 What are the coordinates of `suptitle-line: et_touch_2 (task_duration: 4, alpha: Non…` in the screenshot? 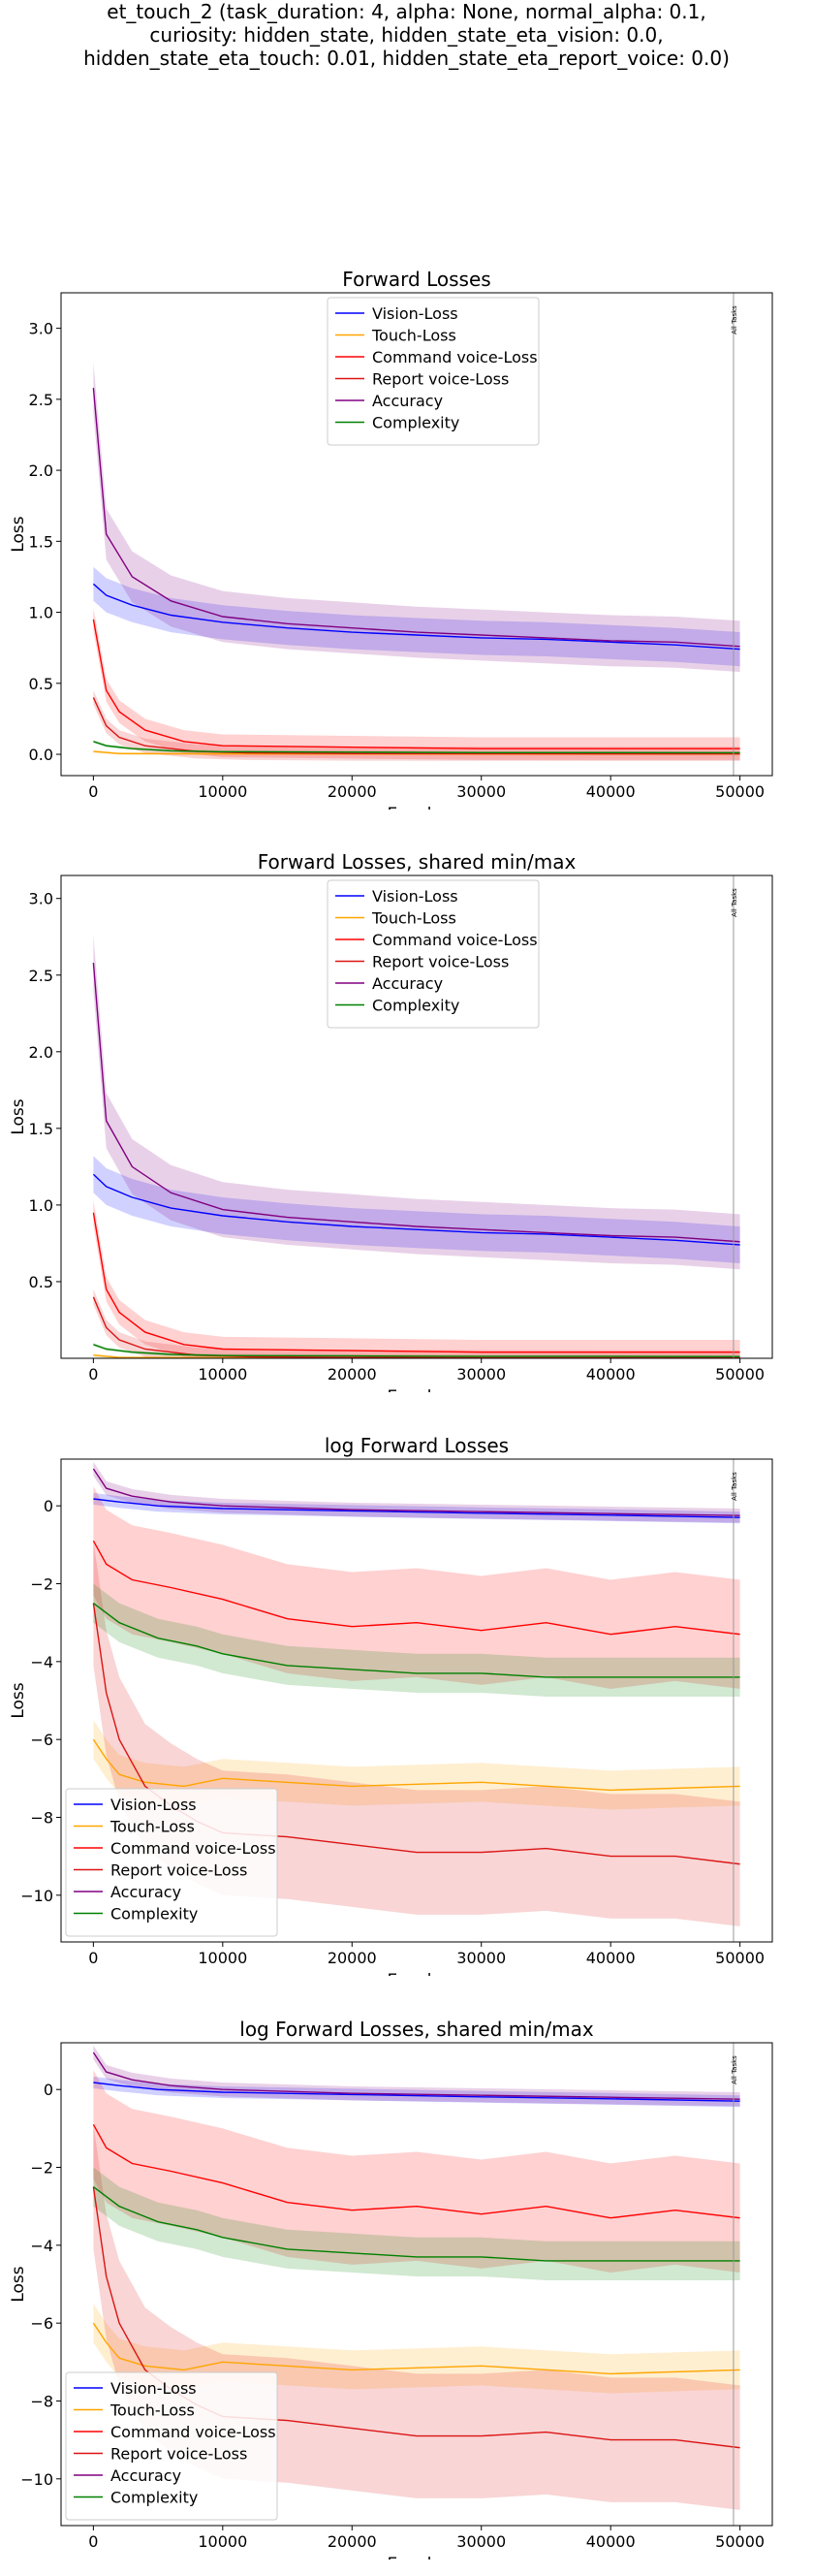 It's located at (406, 12).